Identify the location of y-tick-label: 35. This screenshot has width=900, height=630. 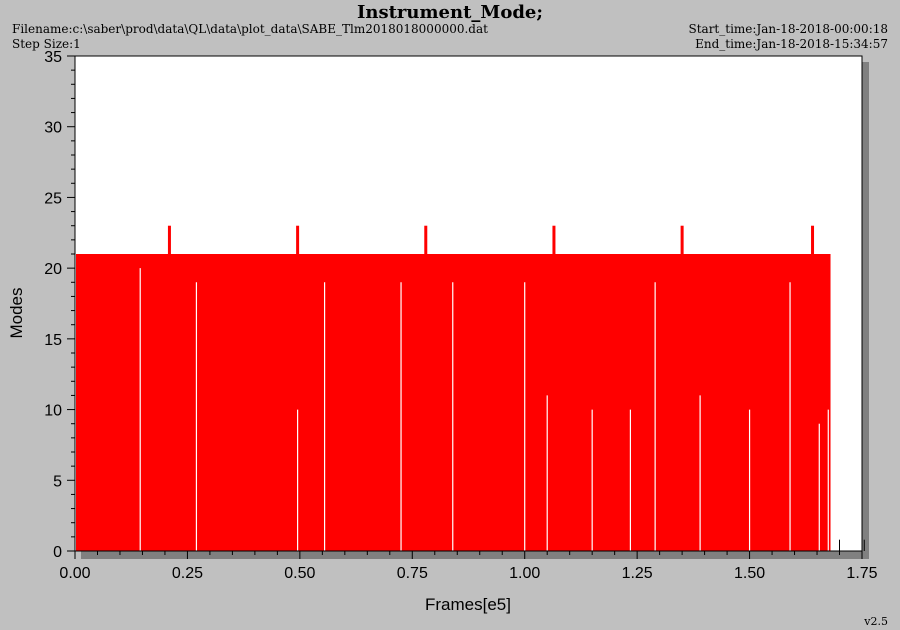
(53, 57).